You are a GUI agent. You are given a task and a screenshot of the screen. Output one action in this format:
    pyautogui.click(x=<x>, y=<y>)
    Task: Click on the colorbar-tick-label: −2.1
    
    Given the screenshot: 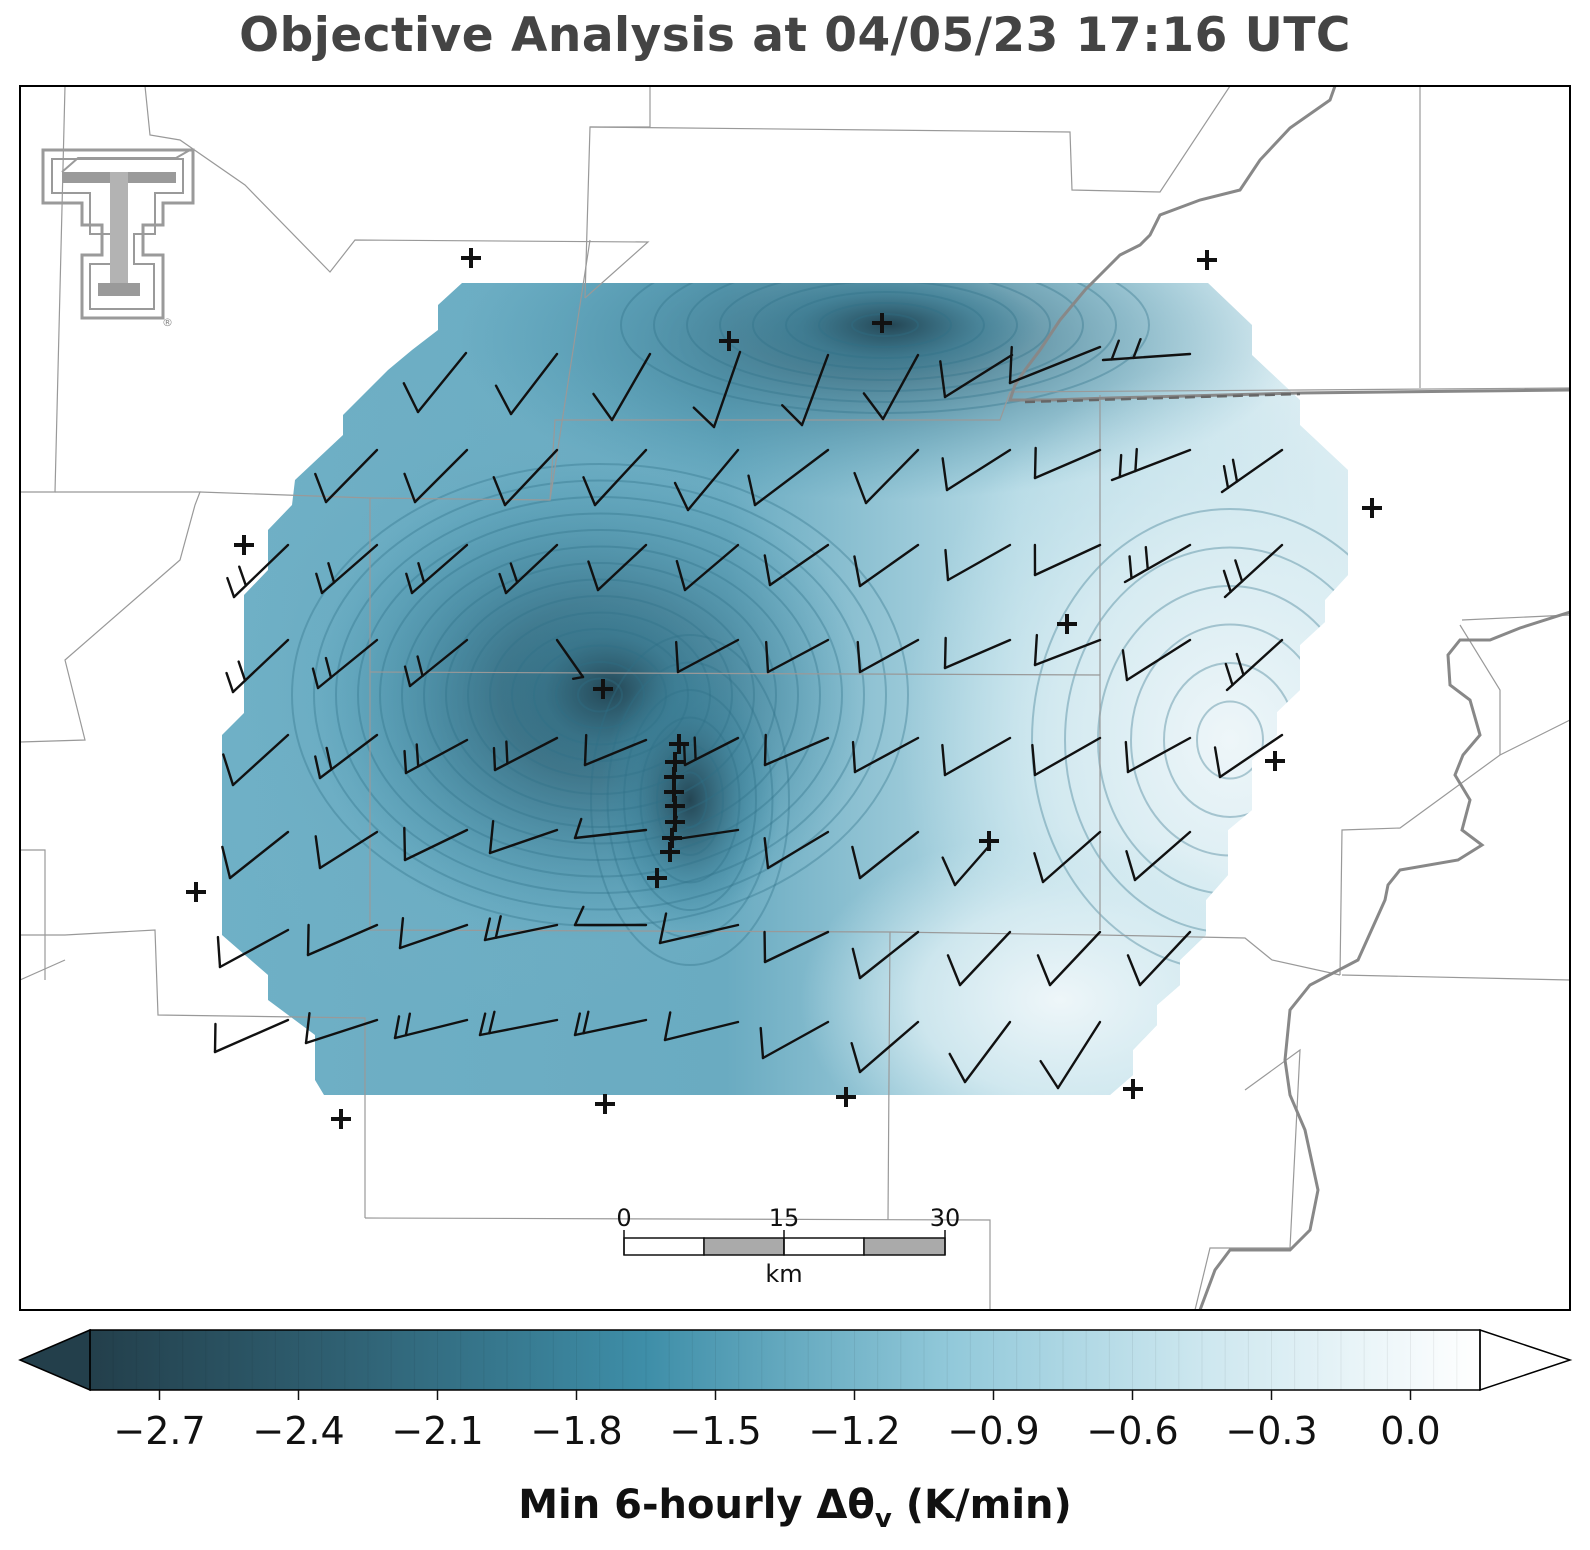 What is the action you would take?
    pyautogui.click(x=437, y=1431)
    